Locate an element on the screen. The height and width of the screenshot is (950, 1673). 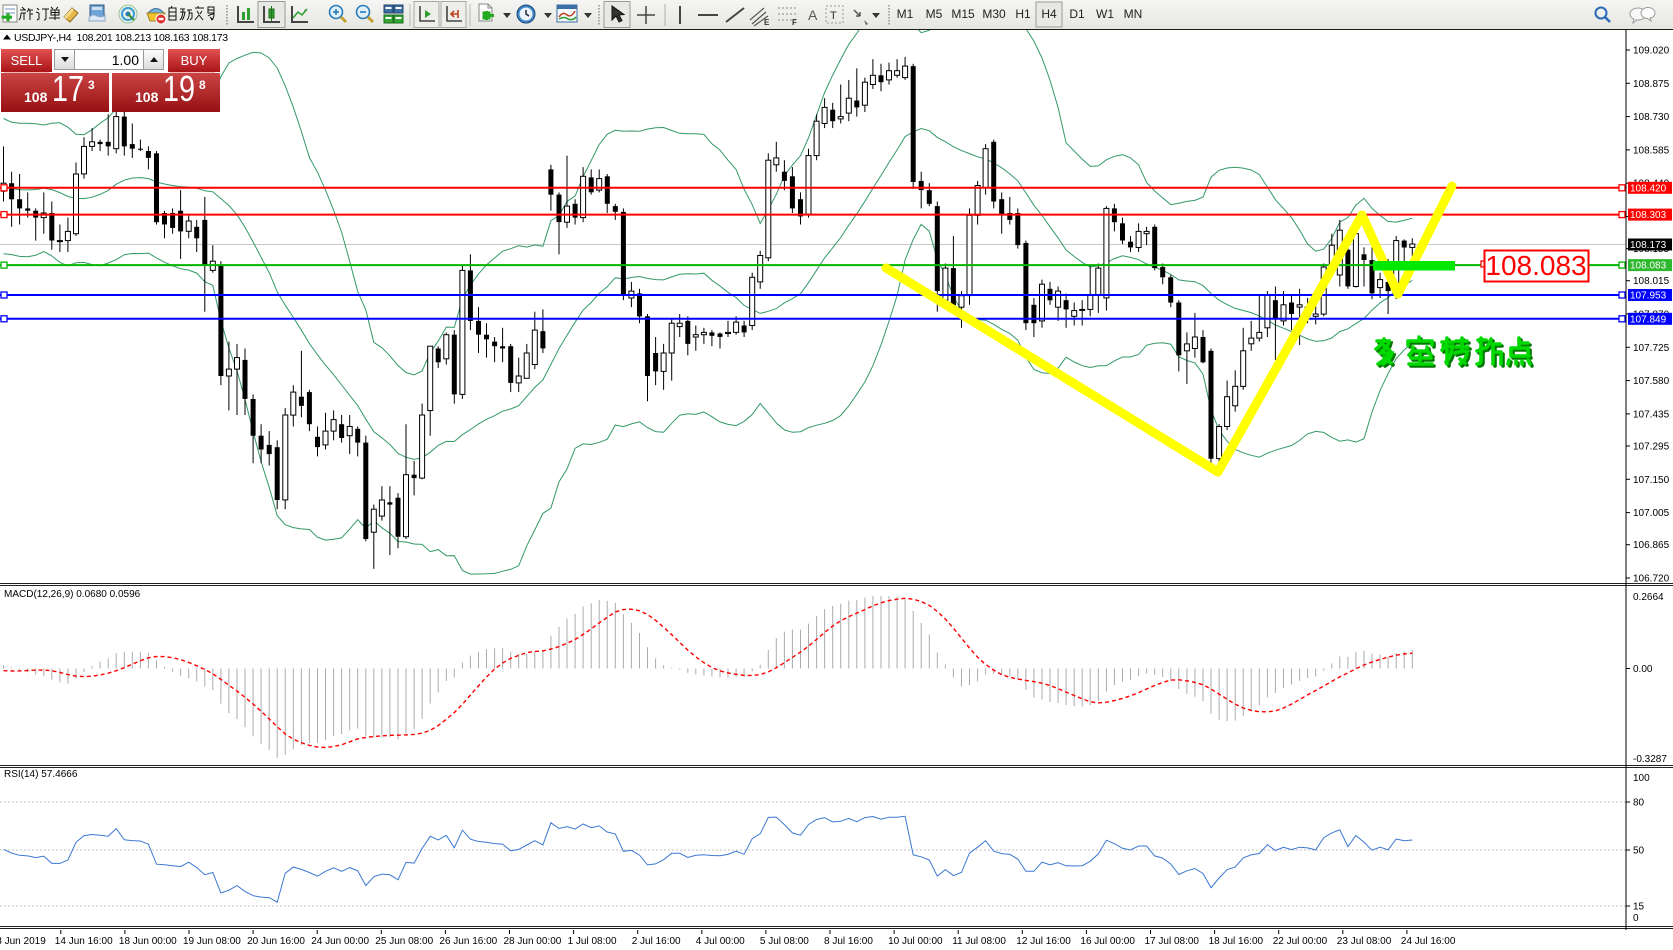
svg-text: 1 Jul 08:00 is located at coordinates (592, 941).